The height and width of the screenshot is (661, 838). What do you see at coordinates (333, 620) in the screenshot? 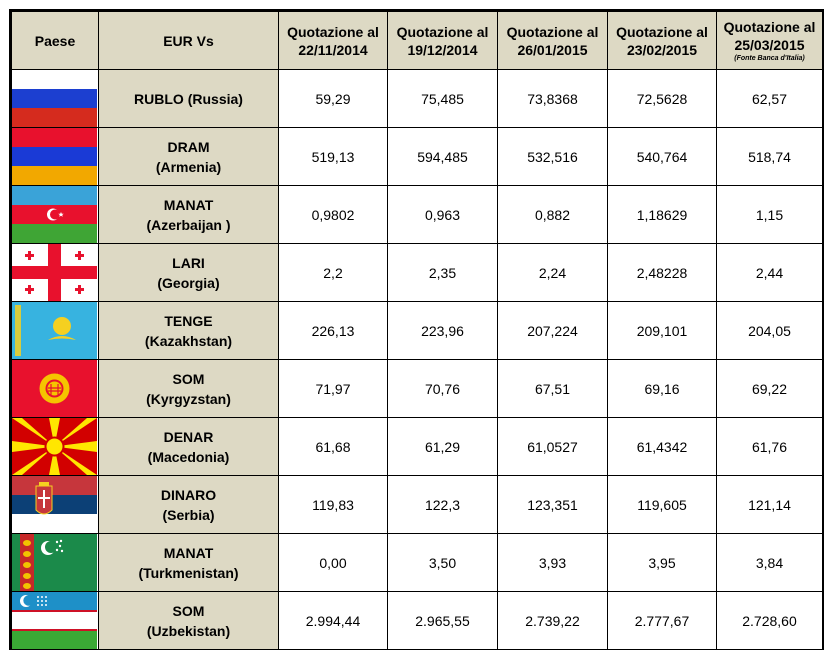
I see `rate-cell: 2.994,44` at bounding box center [333, 620].